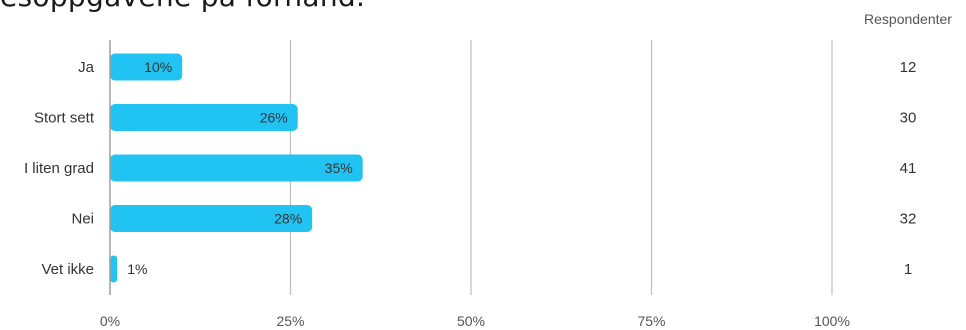 The height and width of the screenshot is (330, 966). Describe the element at coordinates (908, 269) in the screenshot. I see `respondents-value-4: 1` at that location.